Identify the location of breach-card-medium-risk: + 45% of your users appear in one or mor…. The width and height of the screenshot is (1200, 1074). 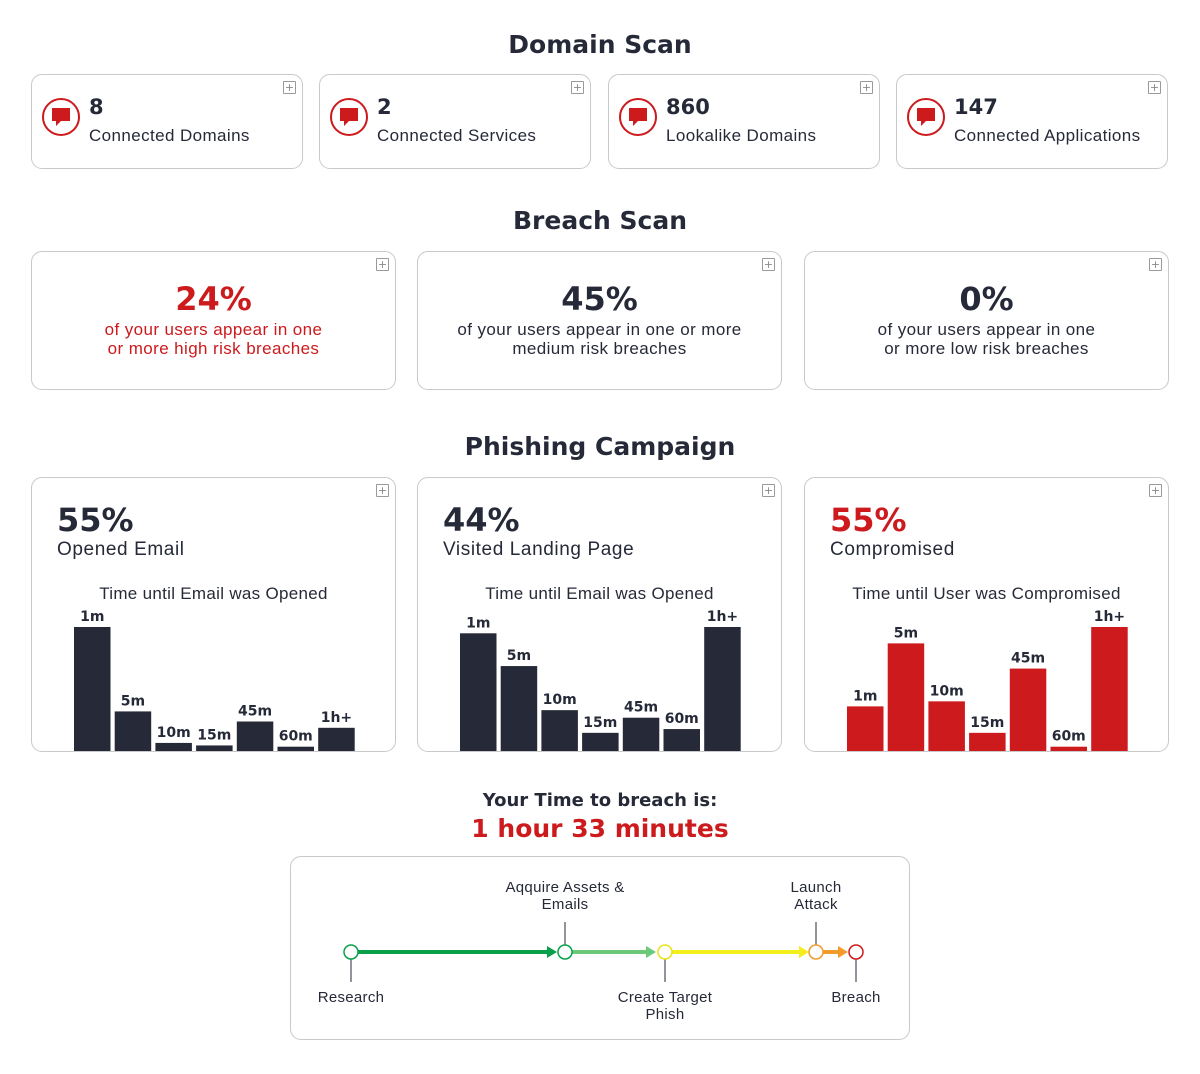
(599, 320).